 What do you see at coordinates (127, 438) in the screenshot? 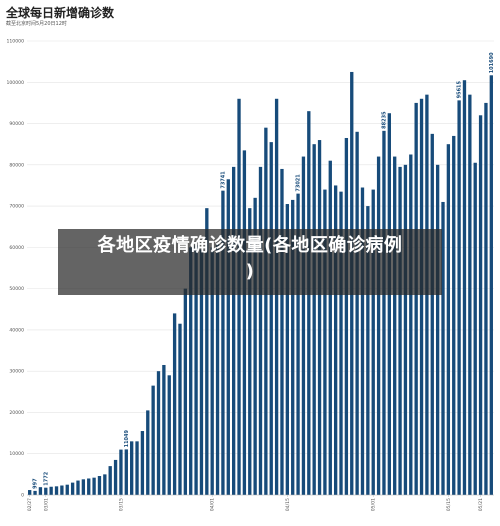
I see `data-label: 11049` at bounding box center [127, 438].